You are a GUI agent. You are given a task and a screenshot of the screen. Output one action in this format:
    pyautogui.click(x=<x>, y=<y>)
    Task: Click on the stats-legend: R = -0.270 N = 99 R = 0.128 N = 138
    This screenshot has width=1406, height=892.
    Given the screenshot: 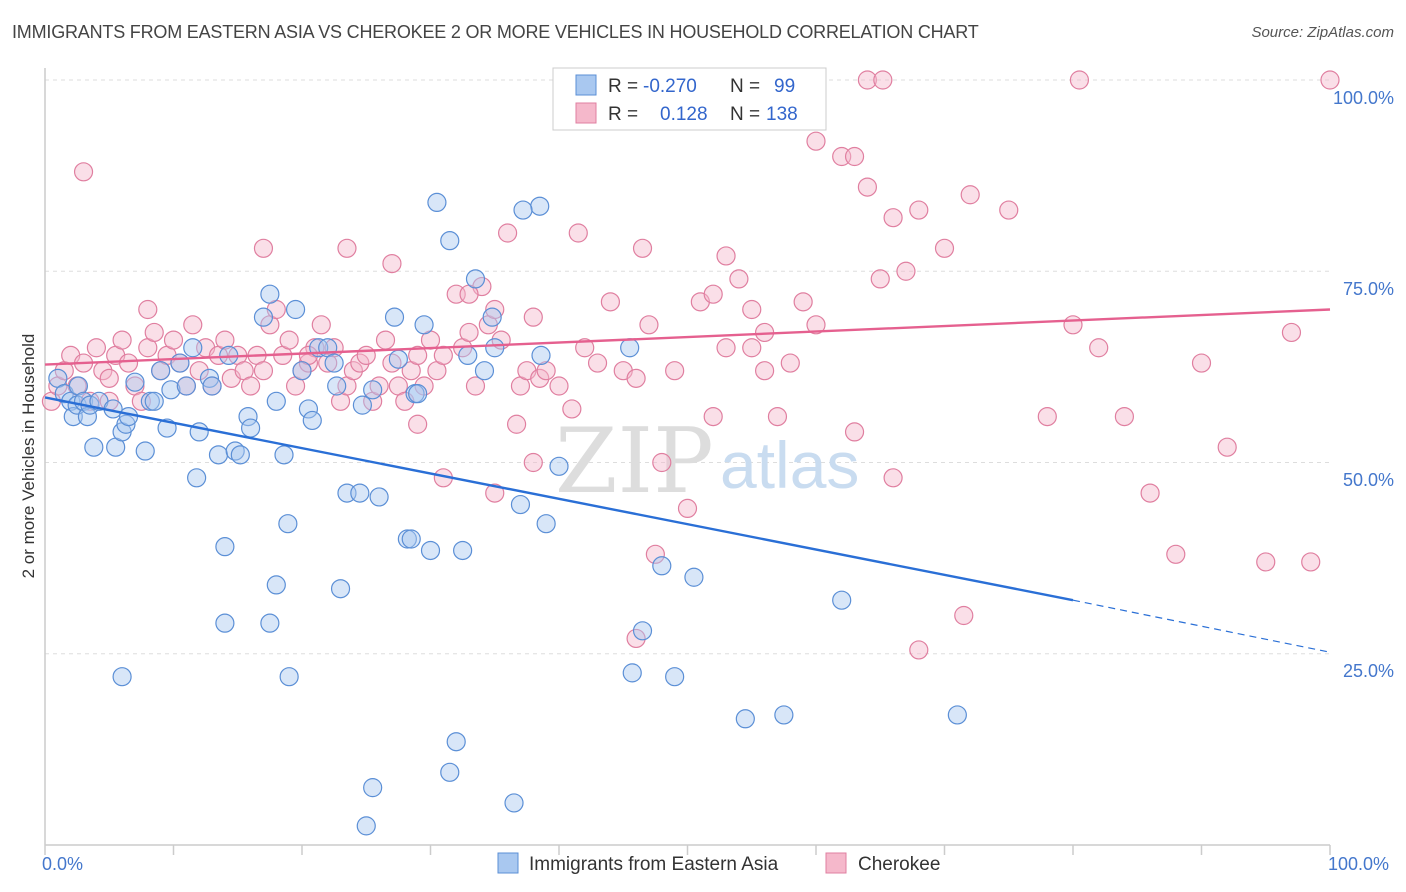 What is the action you would take?
    pyautogui.click(x=689, y=99)
    